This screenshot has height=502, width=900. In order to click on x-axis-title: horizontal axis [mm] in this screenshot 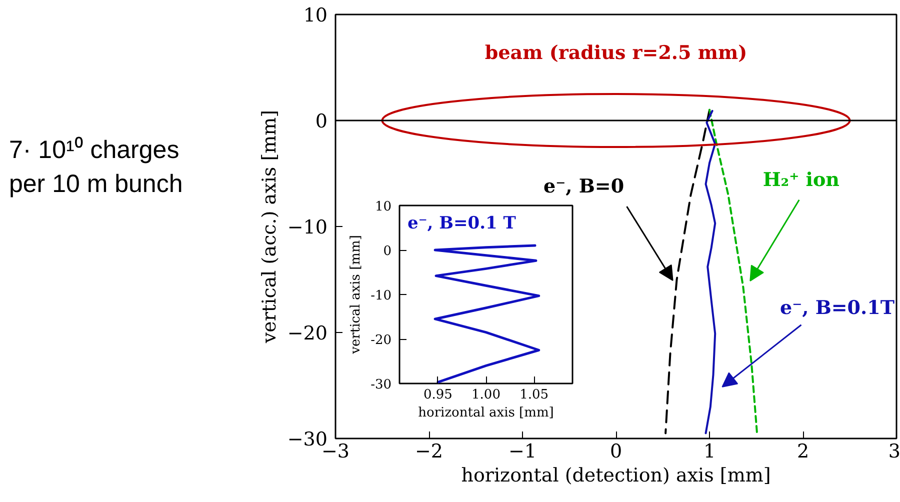, I will do `click(486, 413)`.